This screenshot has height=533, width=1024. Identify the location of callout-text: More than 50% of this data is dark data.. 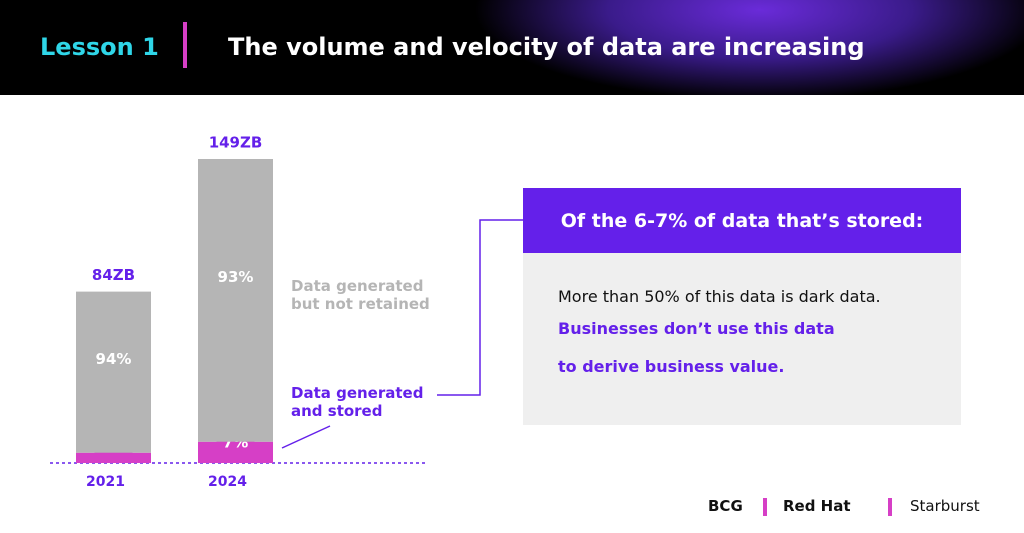
(719, 296).